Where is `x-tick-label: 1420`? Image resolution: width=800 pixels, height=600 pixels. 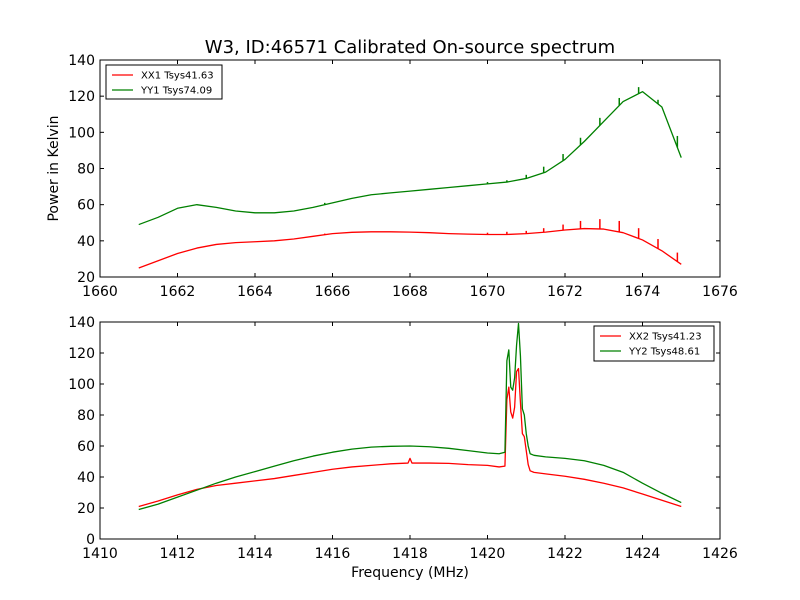
x-tick-label: 1420 is located at coordinates (488, 554).